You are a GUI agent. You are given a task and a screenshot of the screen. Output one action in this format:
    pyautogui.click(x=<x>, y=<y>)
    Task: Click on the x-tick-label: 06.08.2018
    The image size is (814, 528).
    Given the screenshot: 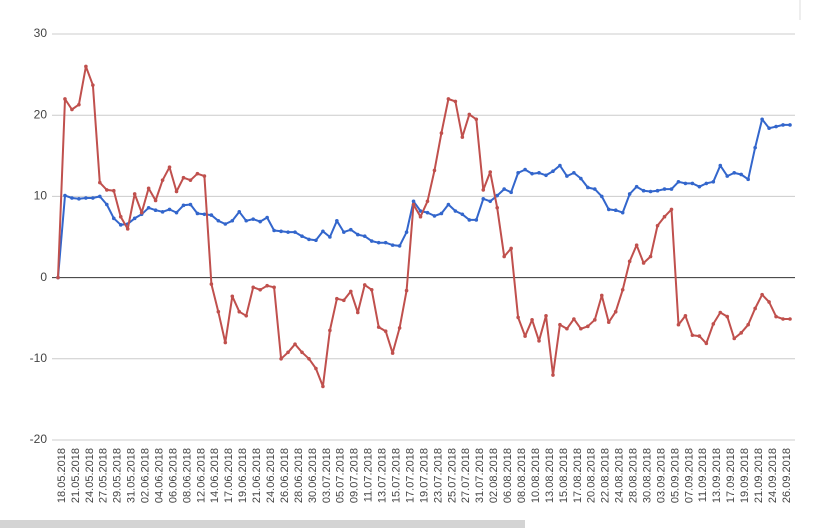 What is the action you would take?
    pyautogui.click(x=508, y=475)
    